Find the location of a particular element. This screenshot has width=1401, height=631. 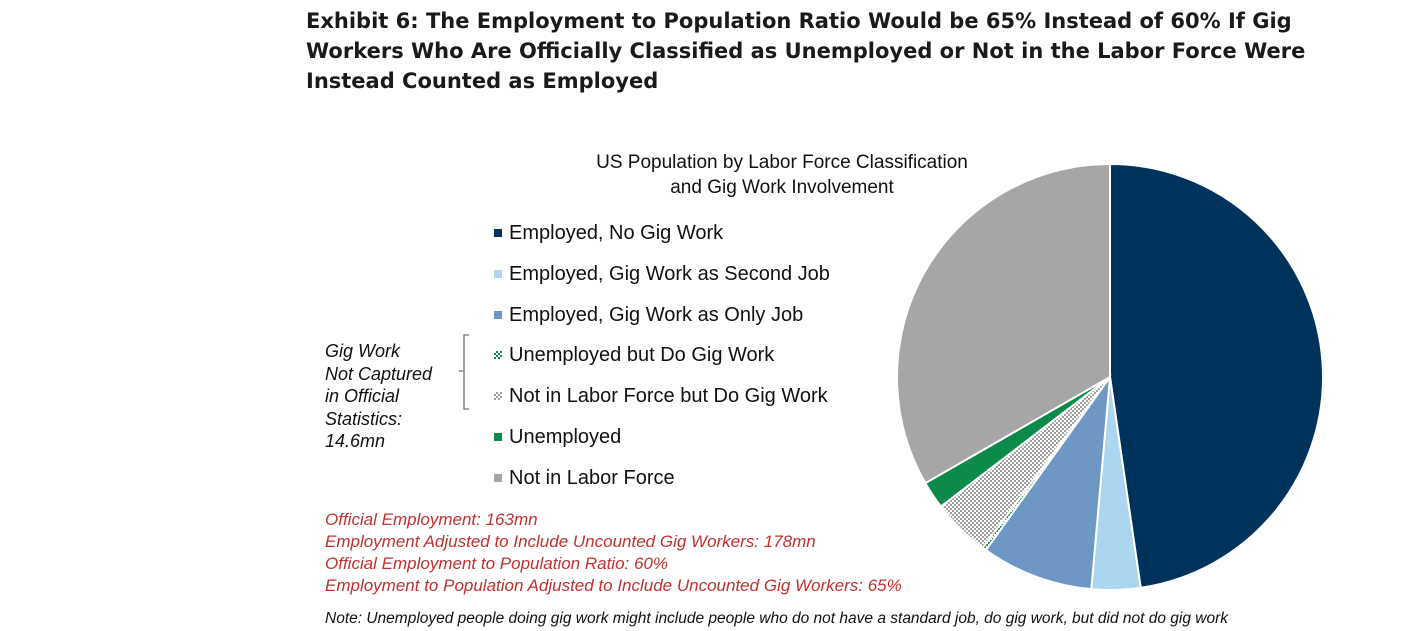

legend-item-nilf: Not in Labor Force is located at coordinates (662, 483).